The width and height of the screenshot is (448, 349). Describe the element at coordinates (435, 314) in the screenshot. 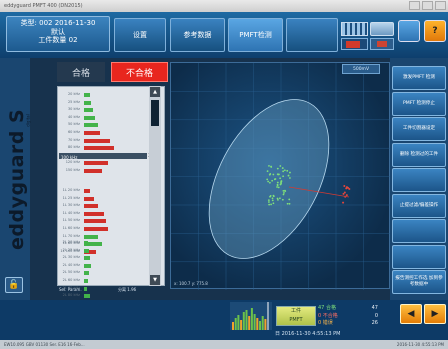

I see `next-arrow-icon: ▶` at that location.